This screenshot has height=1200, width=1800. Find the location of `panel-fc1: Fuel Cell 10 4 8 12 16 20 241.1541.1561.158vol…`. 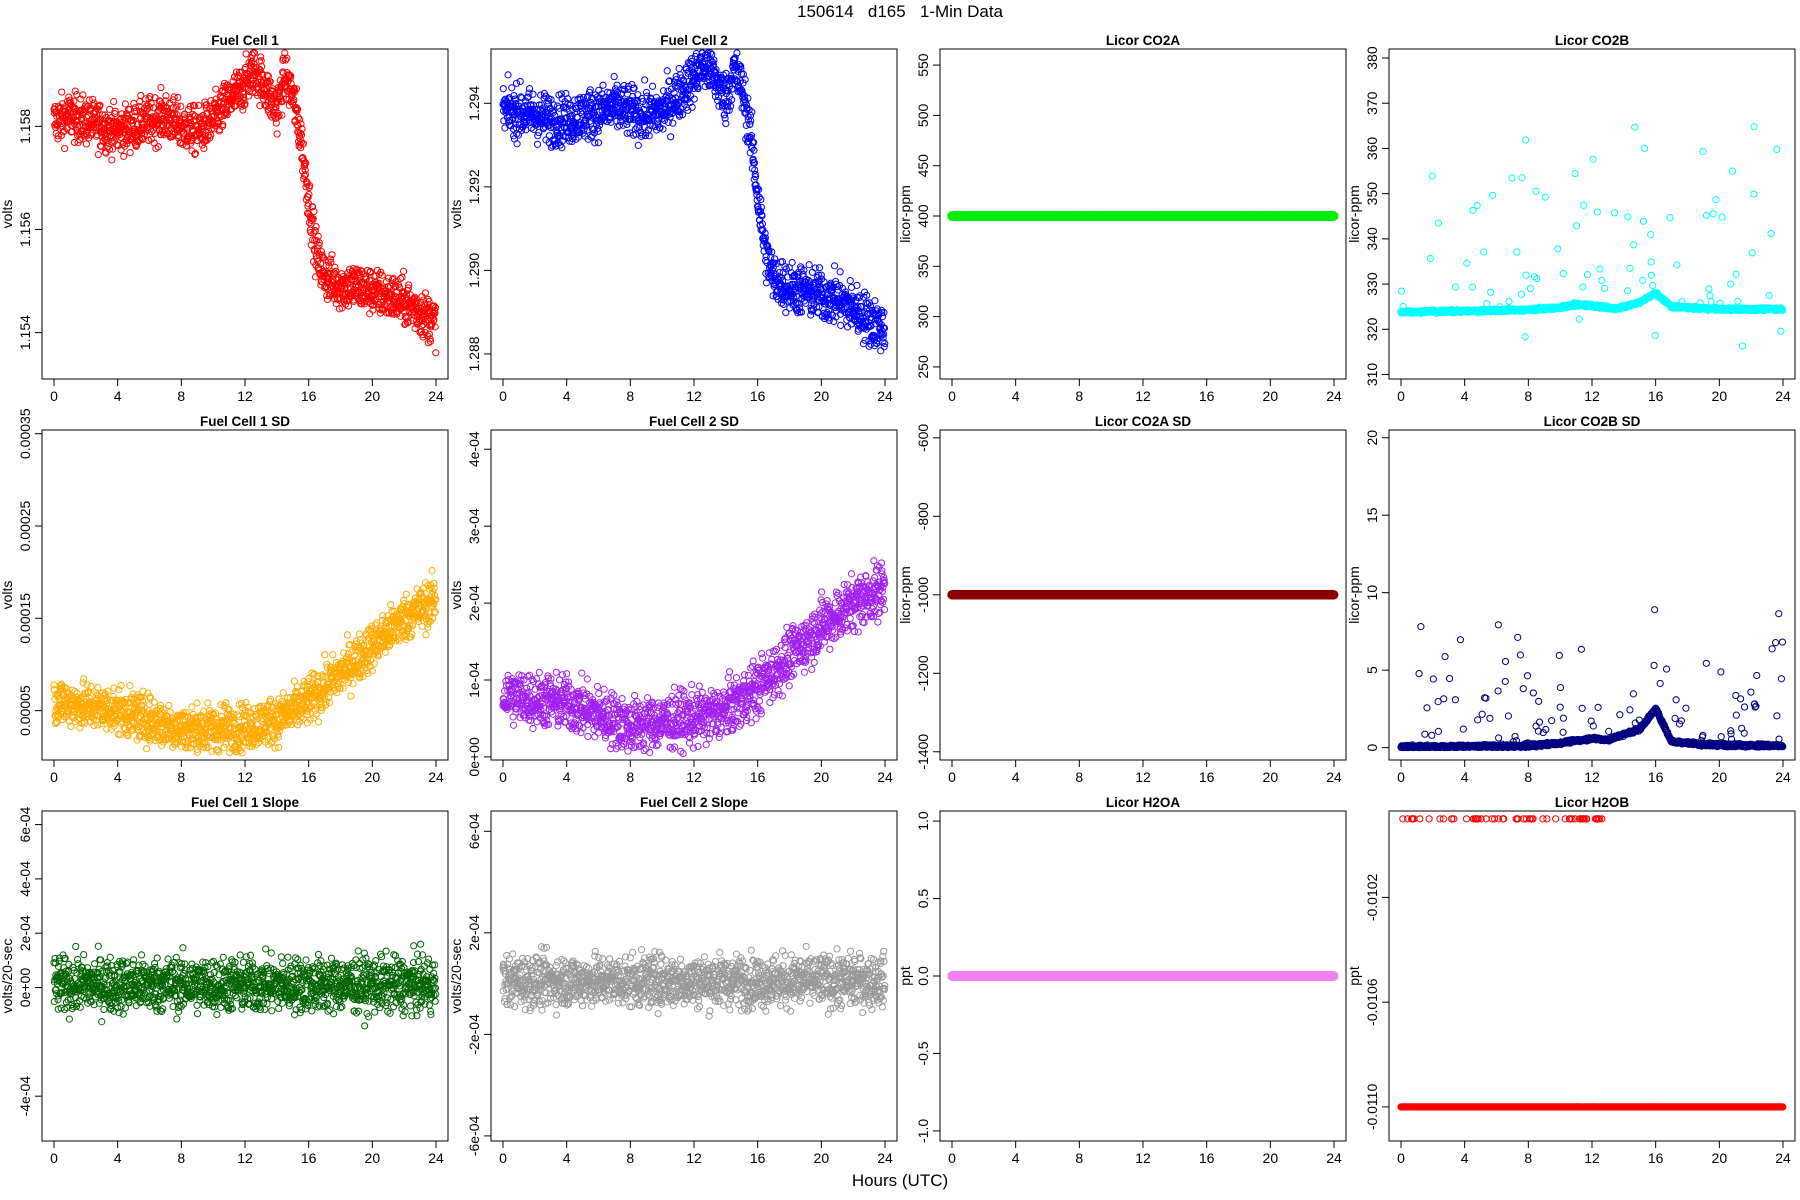

panel-fc1: Fuel Cell 10 4 8 12 16 20 241.1541.1561.158vol… is located at coordinates (224, 218).